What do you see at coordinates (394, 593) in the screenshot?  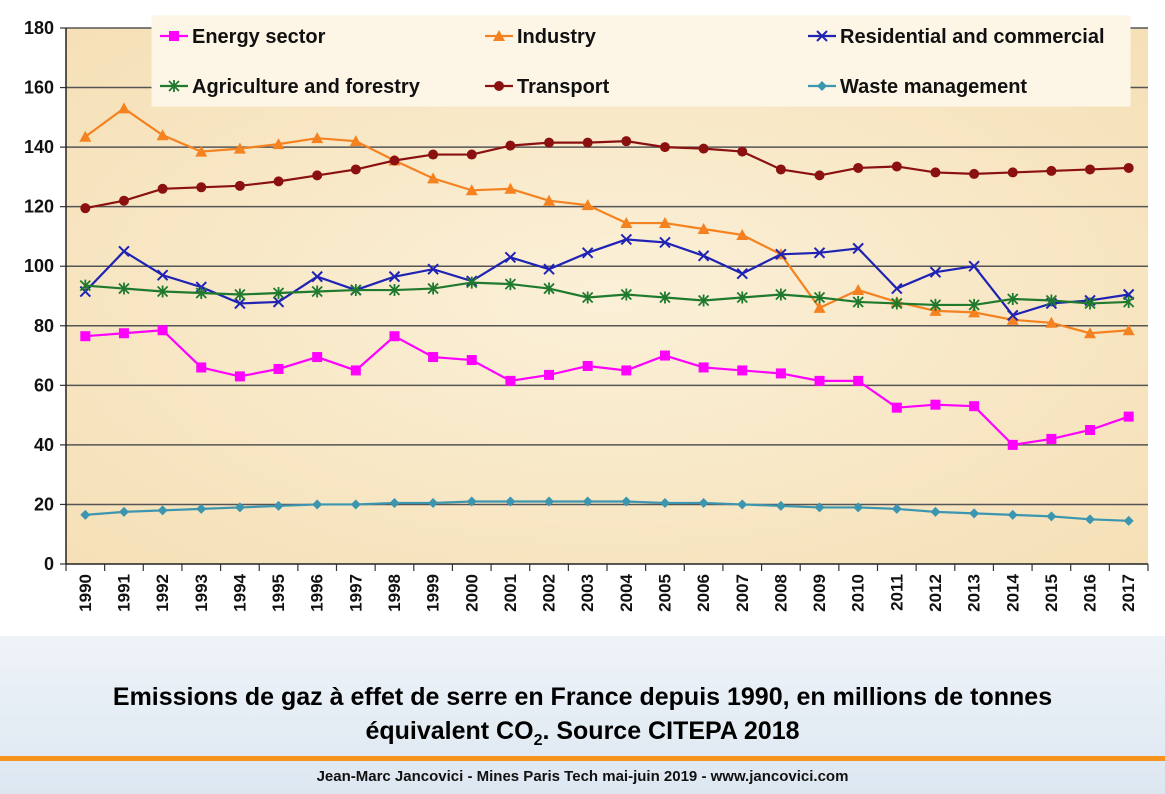 I see `x-tick-label: 1998` at bounding box center [394, 593].